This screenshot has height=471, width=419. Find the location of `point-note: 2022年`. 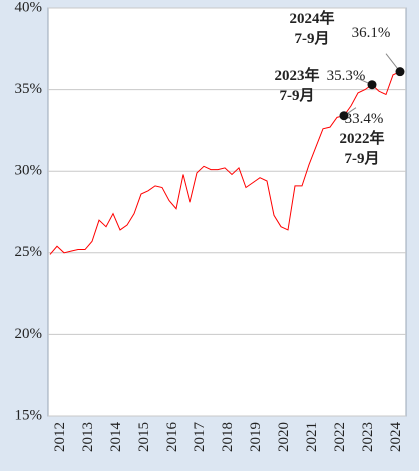

point-note: 2022年 is located at coordinates (361, 138).